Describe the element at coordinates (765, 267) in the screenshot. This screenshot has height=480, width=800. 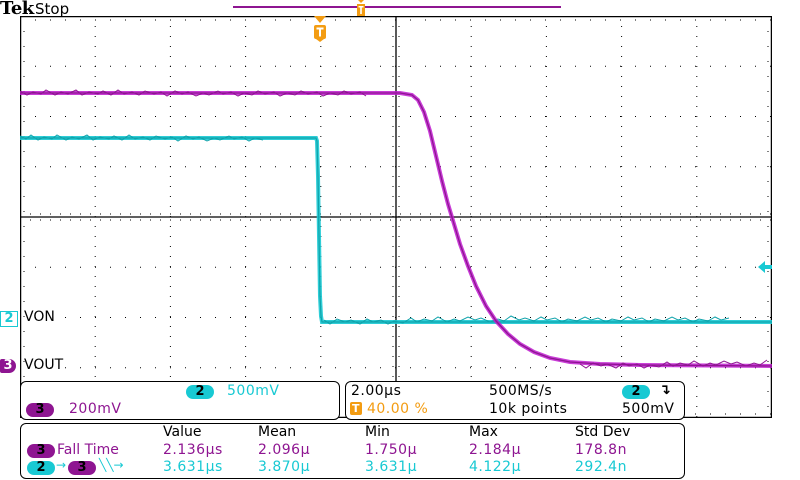
I see `trigger-level-arrow-icon` at that location.